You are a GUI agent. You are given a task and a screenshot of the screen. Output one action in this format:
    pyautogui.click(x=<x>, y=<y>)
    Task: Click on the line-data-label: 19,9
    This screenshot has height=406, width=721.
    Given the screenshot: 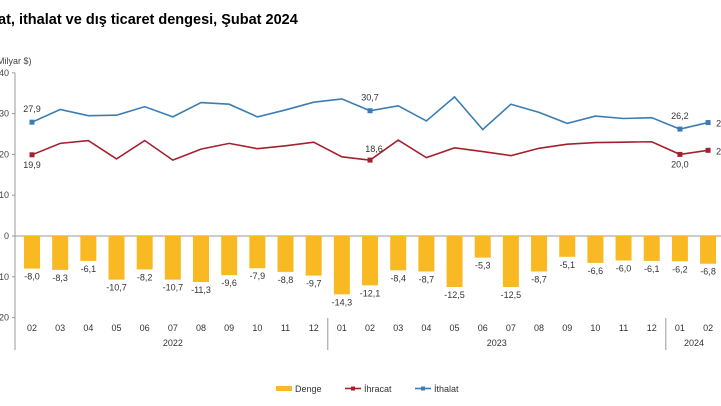 What is the action you would take?
    pyautogui.click(x=32, y=165)
    